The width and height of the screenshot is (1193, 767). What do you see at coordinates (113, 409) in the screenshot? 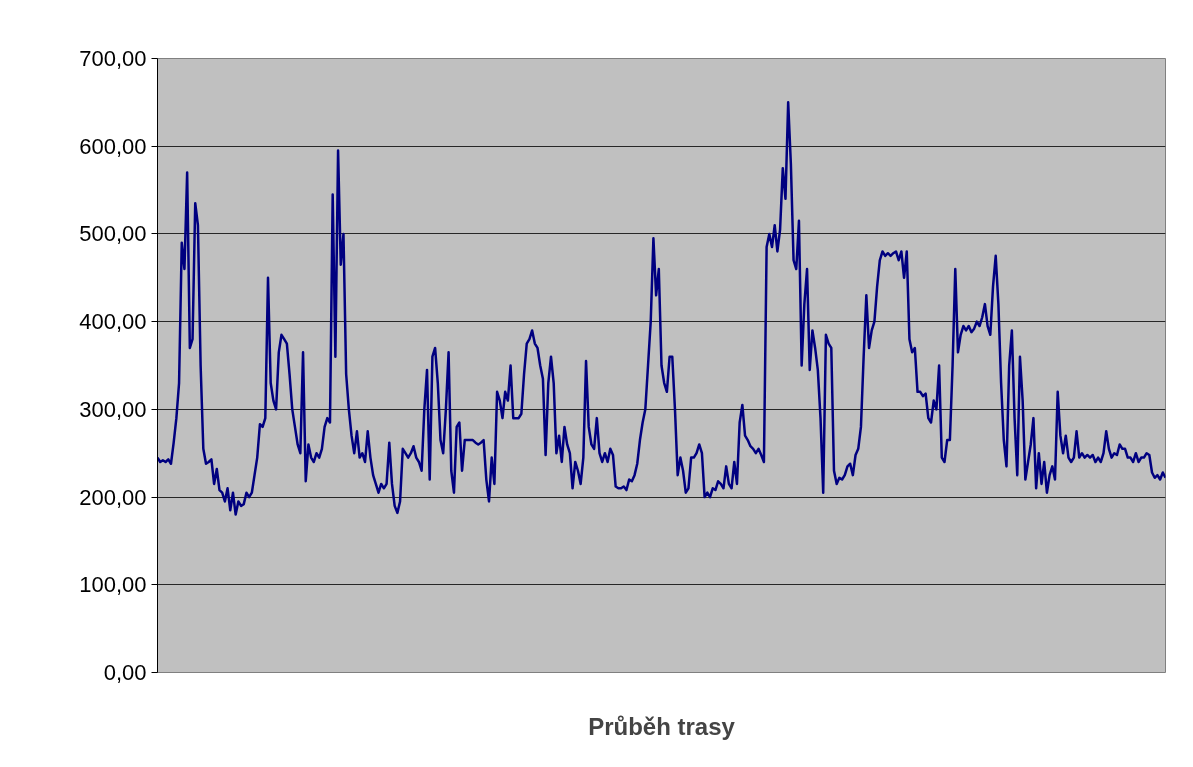
I see `y-tick-label: 300,00` at bounding box center [113, 409].